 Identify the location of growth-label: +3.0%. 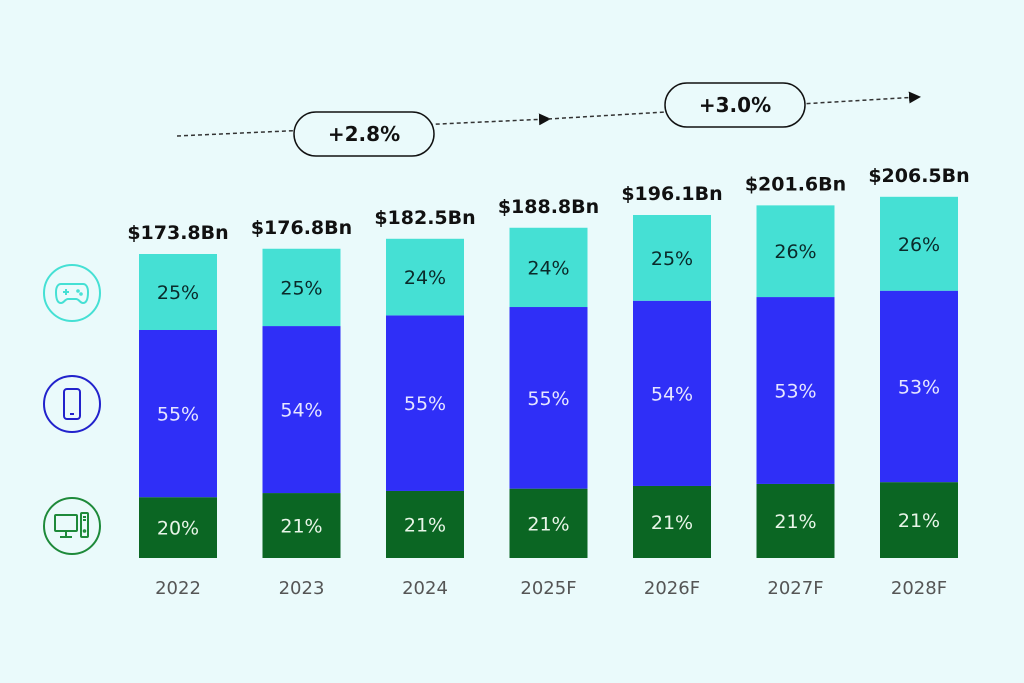
(735, 105).